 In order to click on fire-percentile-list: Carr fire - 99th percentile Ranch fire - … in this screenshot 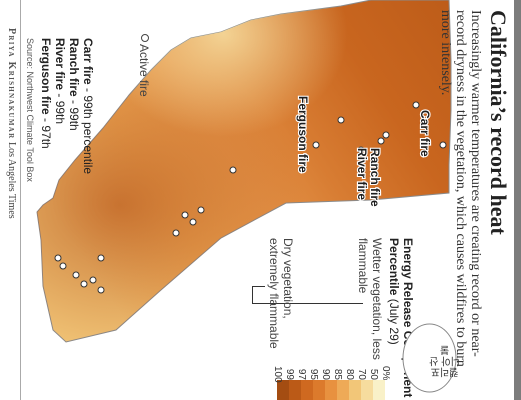, I will do `click(67, 106)`.